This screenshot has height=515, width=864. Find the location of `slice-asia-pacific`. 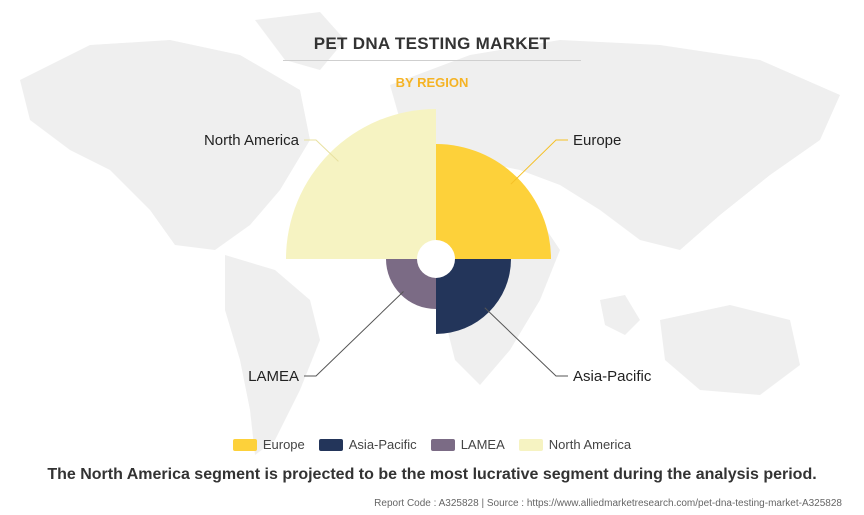

slice-asia-pacific is located at coordinates (473, 296).